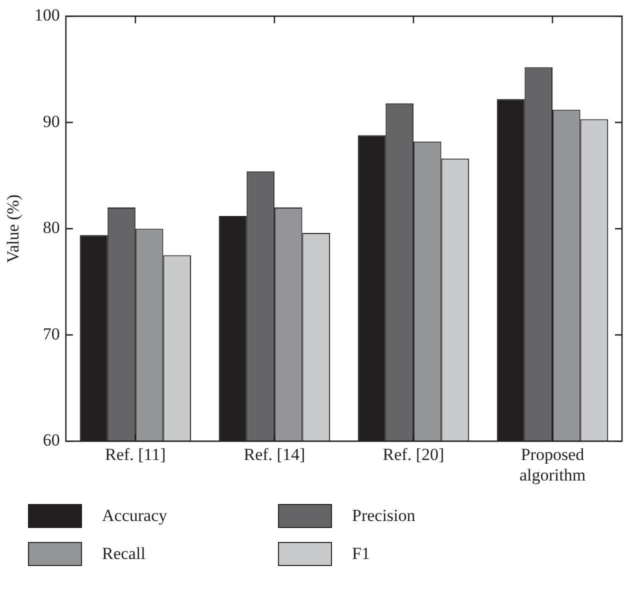  I want to click on y-axis-title: Value (%), so click(13, 228).